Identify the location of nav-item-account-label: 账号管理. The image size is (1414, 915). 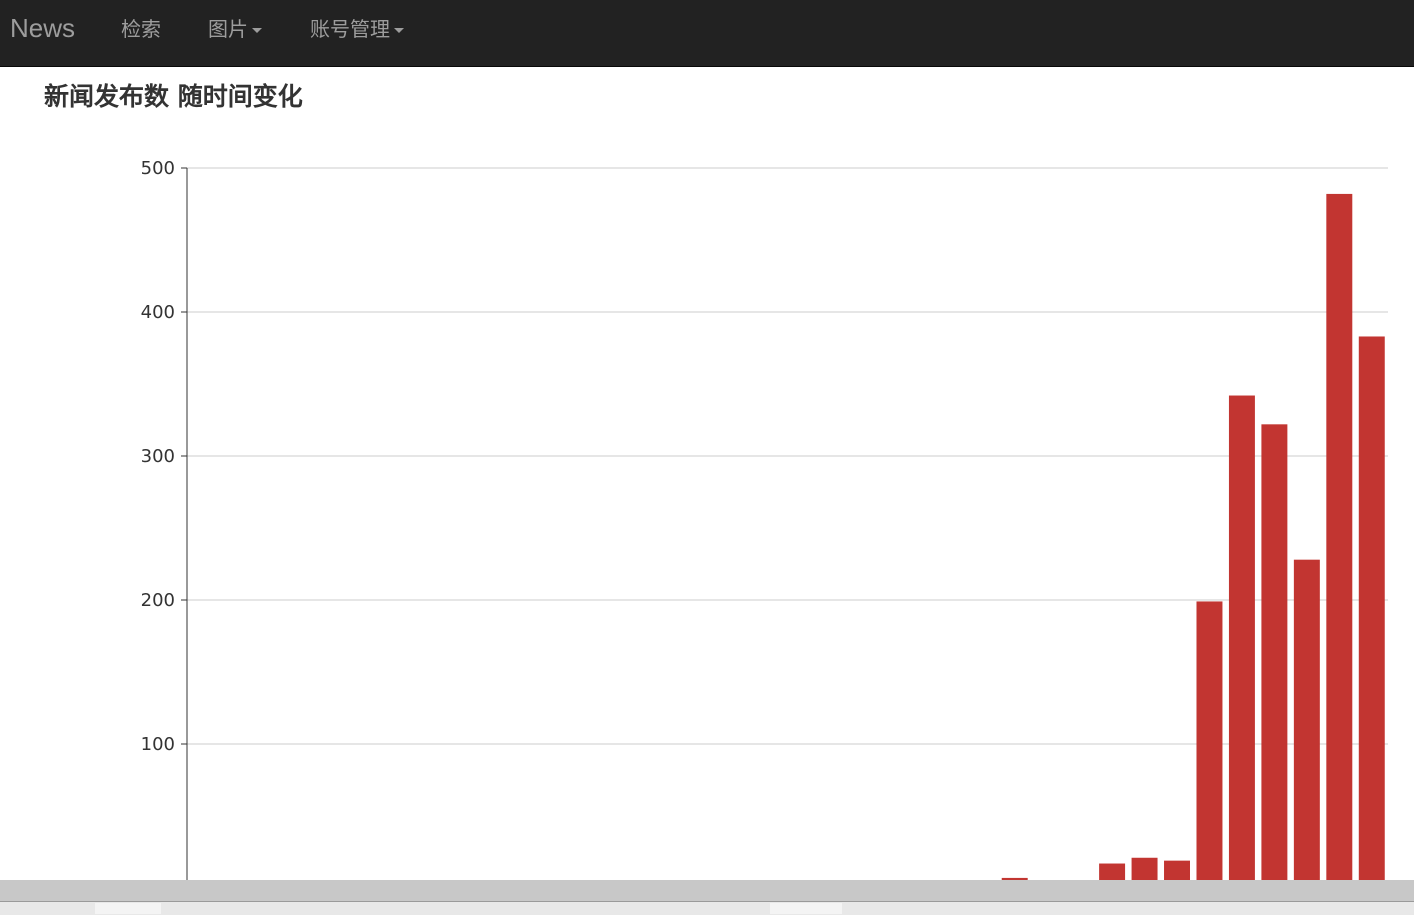
(350, 29).